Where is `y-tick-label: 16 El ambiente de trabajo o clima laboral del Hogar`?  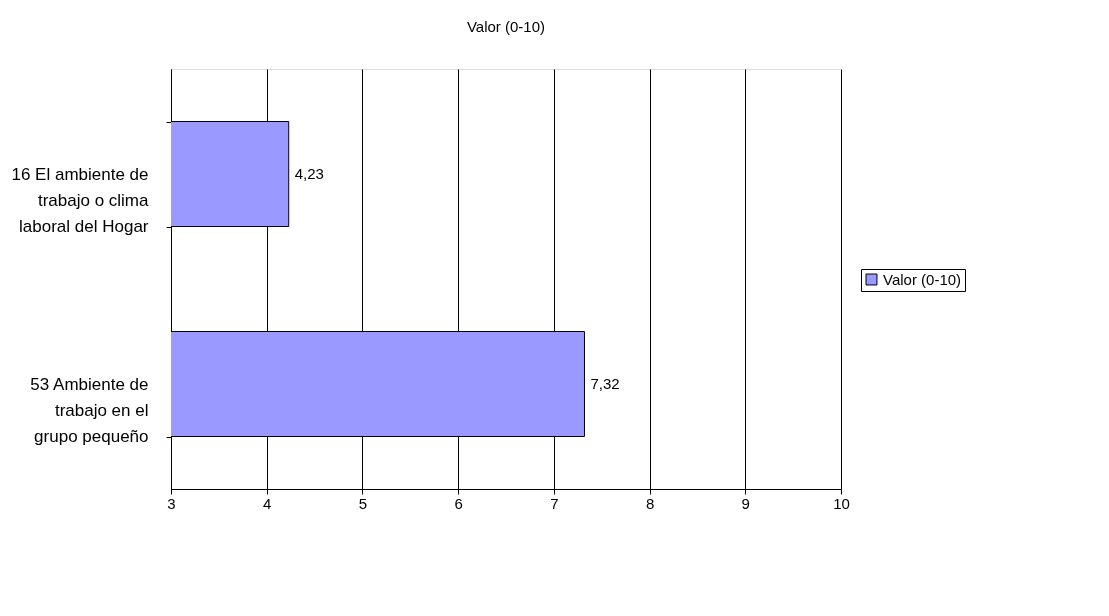 y-tick-label: 16 El ambiente de trabajo o clima laboral del Hogar is located at coordinates (80, 200).